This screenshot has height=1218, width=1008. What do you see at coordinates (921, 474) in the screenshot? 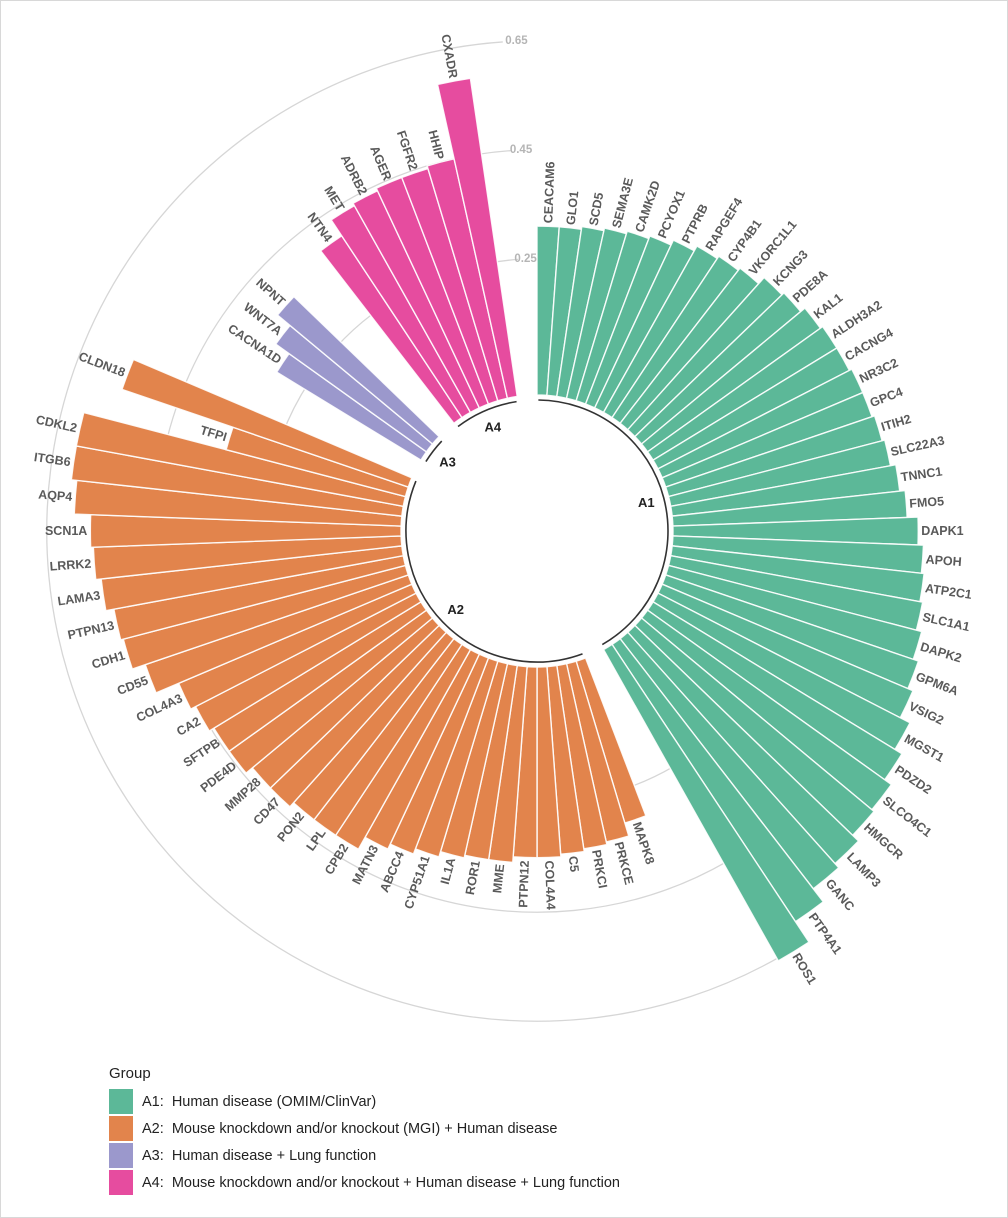
I see `bar-label-tnnc1: TNNC1` at bounding box center [921, 474].